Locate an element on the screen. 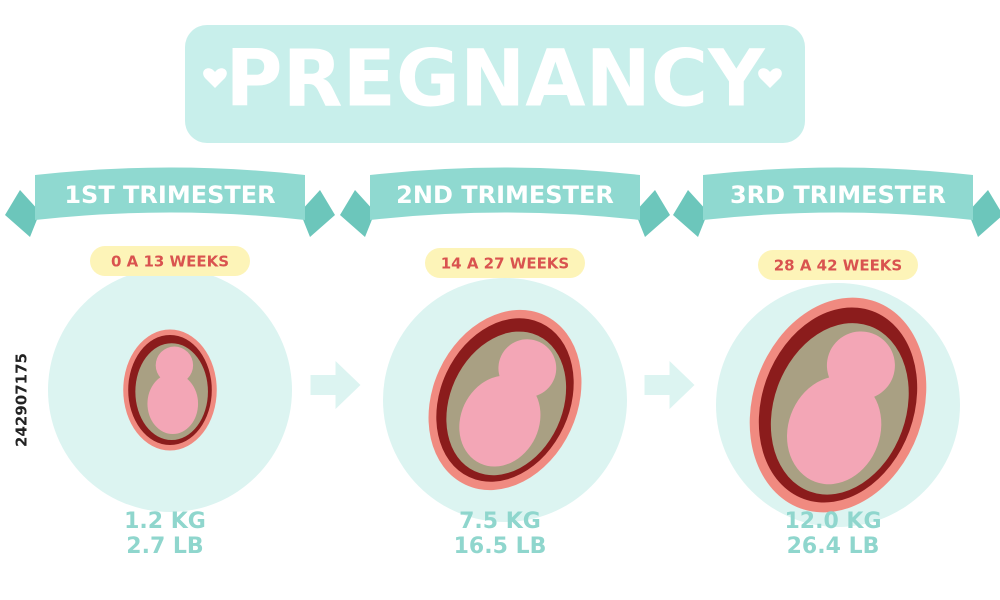  weeks-label: 14 A 27 WEEKS is located at coordinates (505, 264).